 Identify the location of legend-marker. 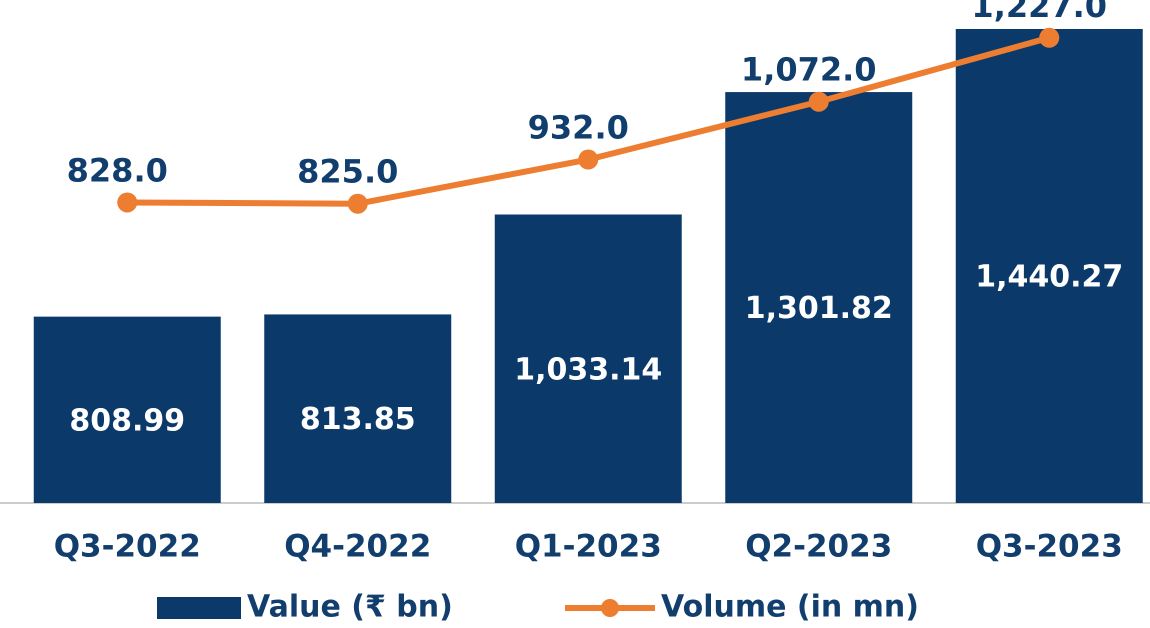
(610, 608).